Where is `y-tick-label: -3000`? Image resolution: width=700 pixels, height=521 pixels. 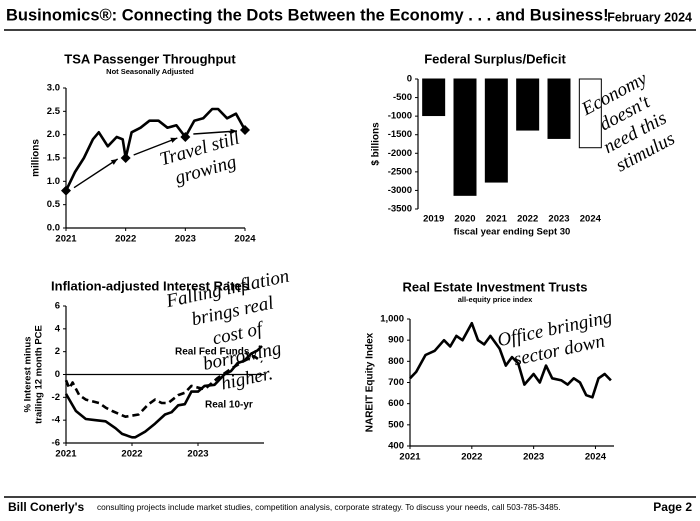 y-tick-label: -3000 is located at coordinates (400, 190).